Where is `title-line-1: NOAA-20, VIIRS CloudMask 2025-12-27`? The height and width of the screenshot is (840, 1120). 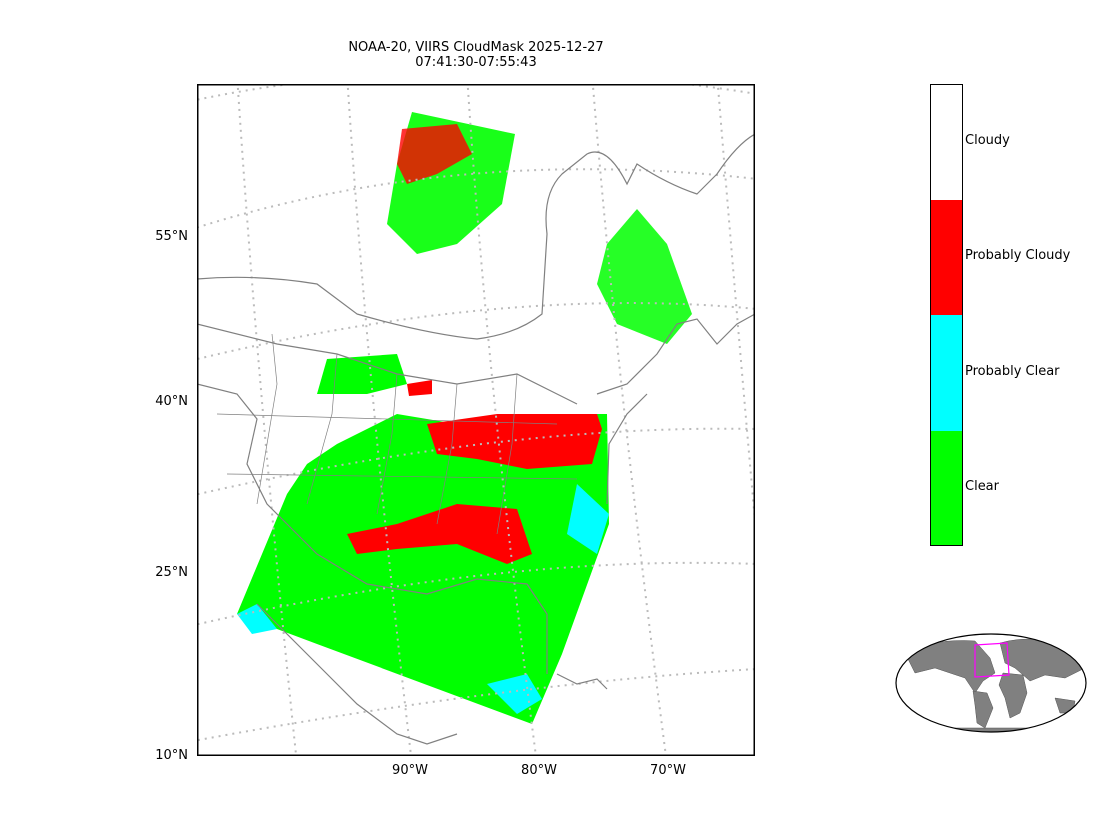 title-line-1: NOAA-20, VIIRS CloudMask 2025-12-27 is located at coordinates (476, 47).